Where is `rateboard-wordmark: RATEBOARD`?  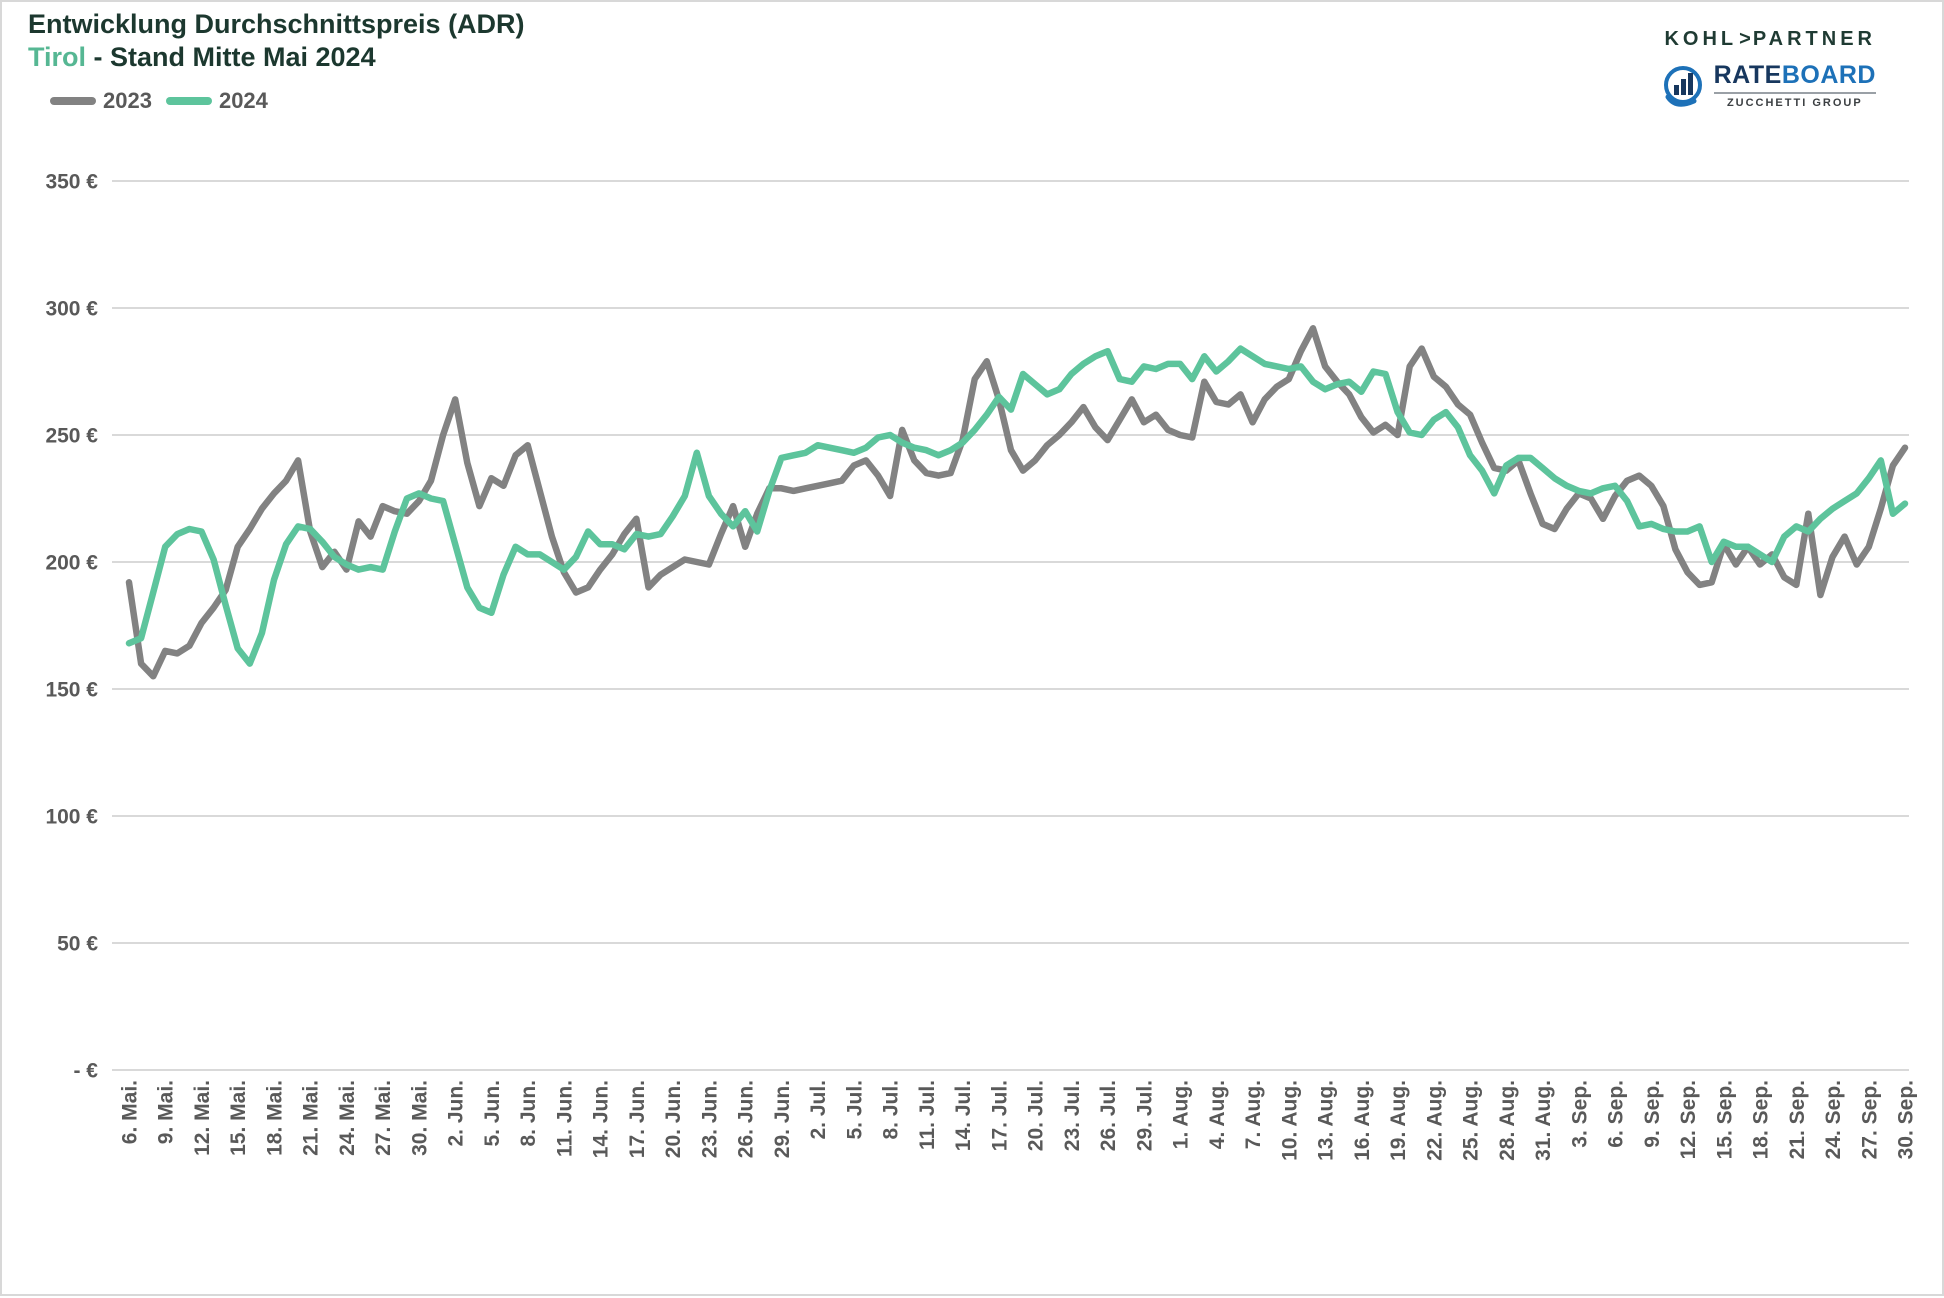 rateboard-wordmark: RATEBOARD is located at coordinates (1795, 75).